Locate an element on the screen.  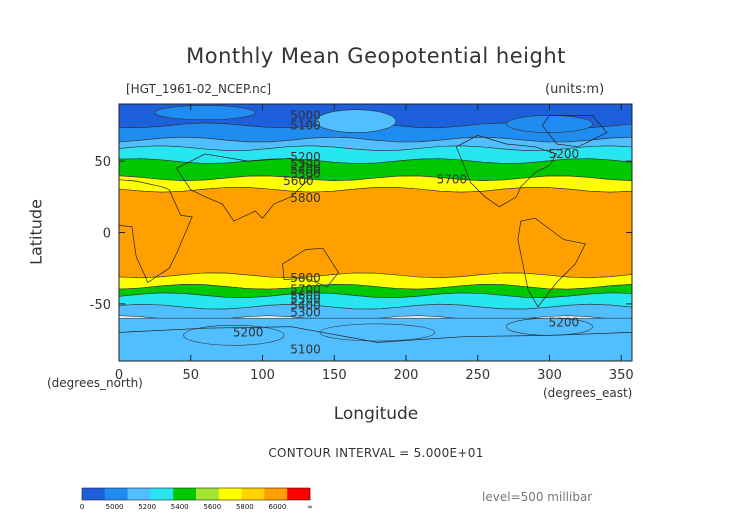
contour-label-2: 5200 is located at coordinates (305, 157).